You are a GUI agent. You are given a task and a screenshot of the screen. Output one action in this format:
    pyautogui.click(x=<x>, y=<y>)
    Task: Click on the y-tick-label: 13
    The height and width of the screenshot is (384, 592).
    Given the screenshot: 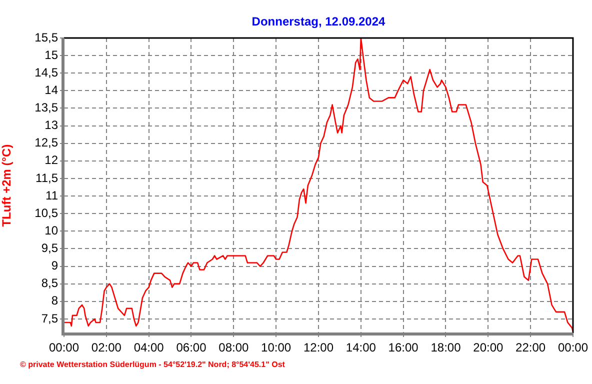 What is the action you would take?
    pyautogui.click(x=51, y=125)
    